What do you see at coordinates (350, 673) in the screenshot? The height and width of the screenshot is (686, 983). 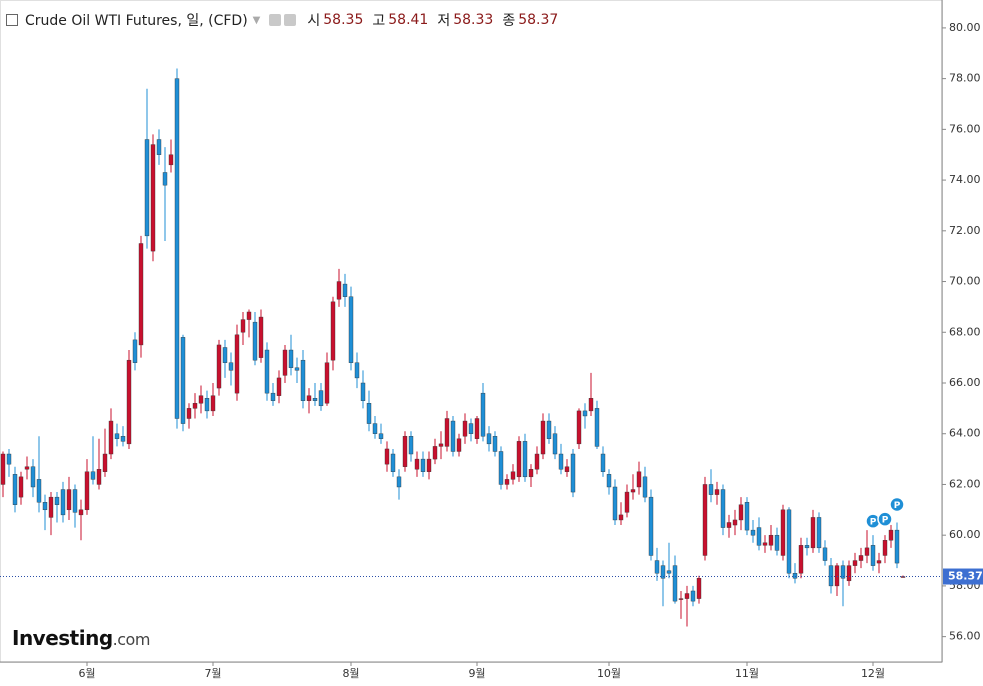 I see `x-tick-label: 8월` at bounding box center [350, 673].